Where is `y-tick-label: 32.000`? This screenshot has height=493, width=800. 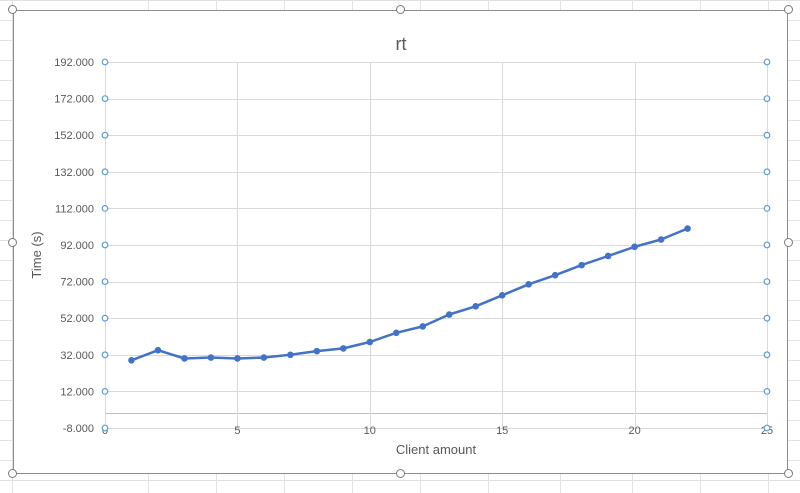 y-tick-label: 32.000 is located at coordinates (77, 356).